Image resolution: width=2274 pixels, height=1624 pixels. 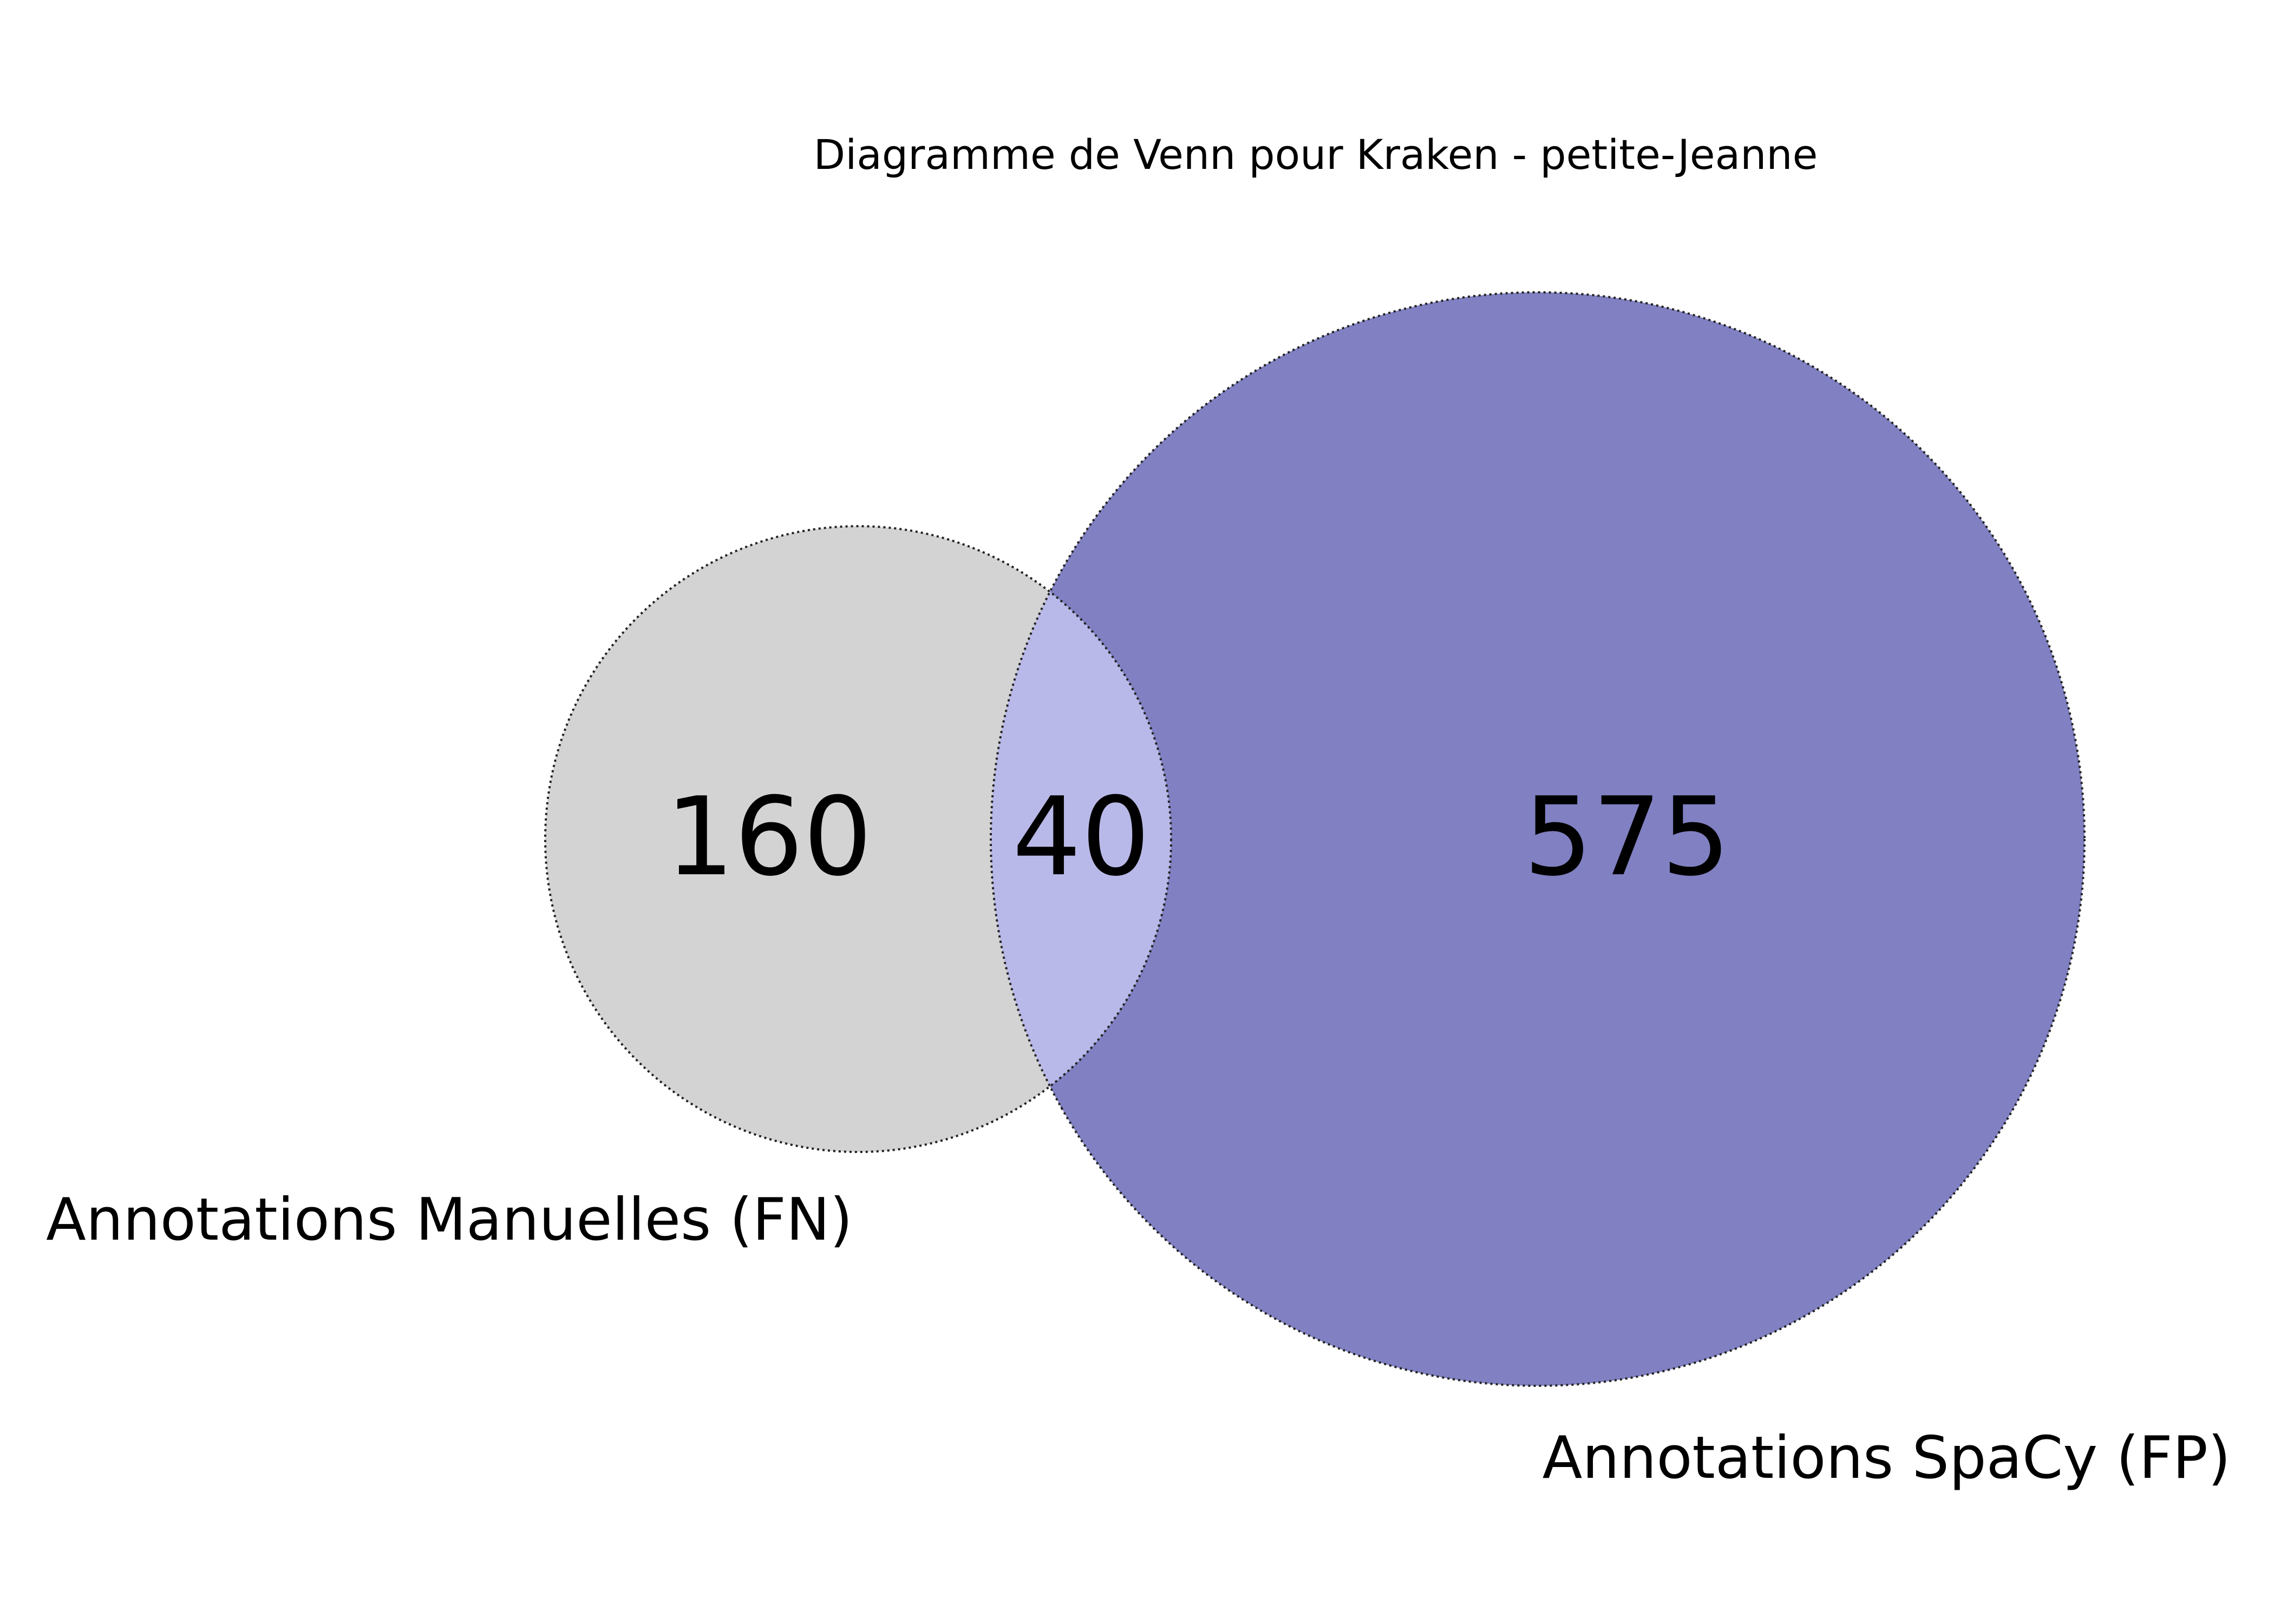 What do you see at coordinates (1082, 837) in the screenshot?
I see `intersection-count: 40` at bounding box center [1082, 837].